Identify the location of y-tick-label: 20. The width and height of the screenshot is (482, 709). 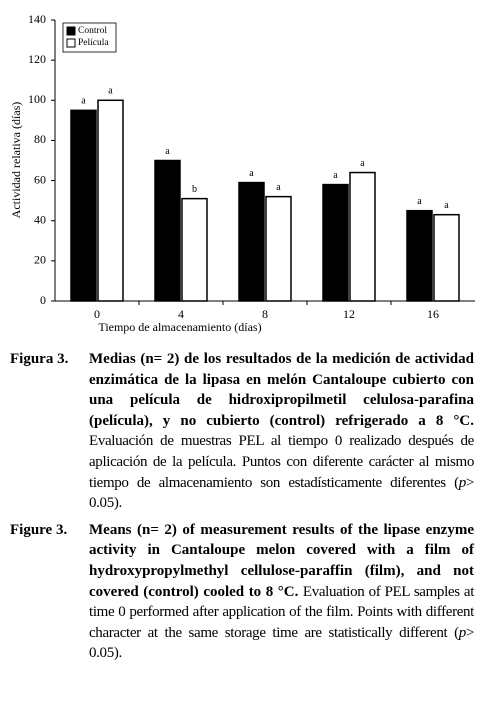
(40, 260).